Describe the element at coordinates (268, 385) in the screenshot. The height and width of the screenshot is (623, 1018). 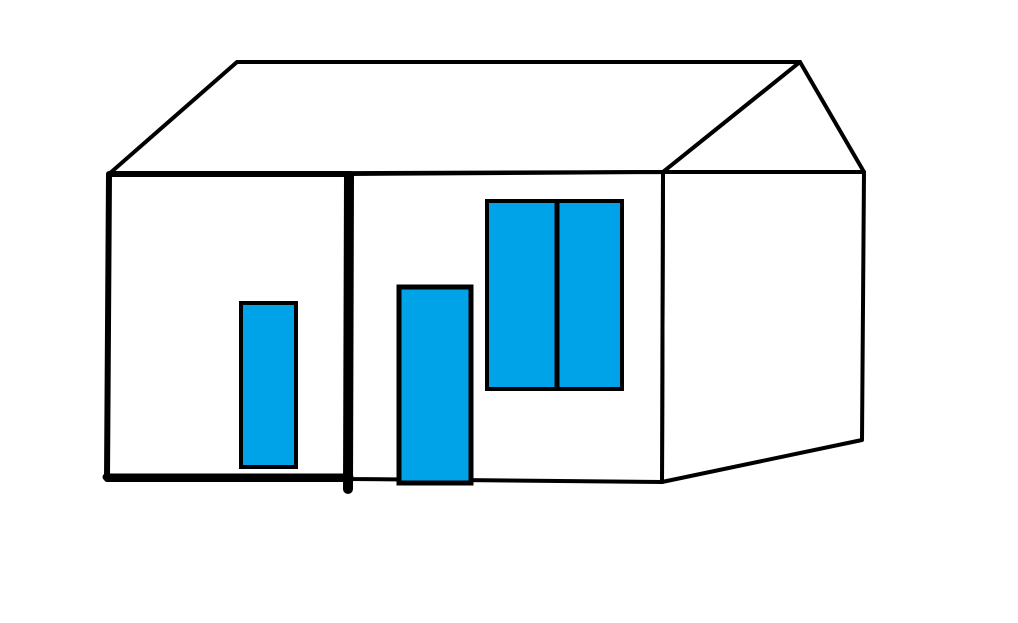
I see `left-window` at that location.